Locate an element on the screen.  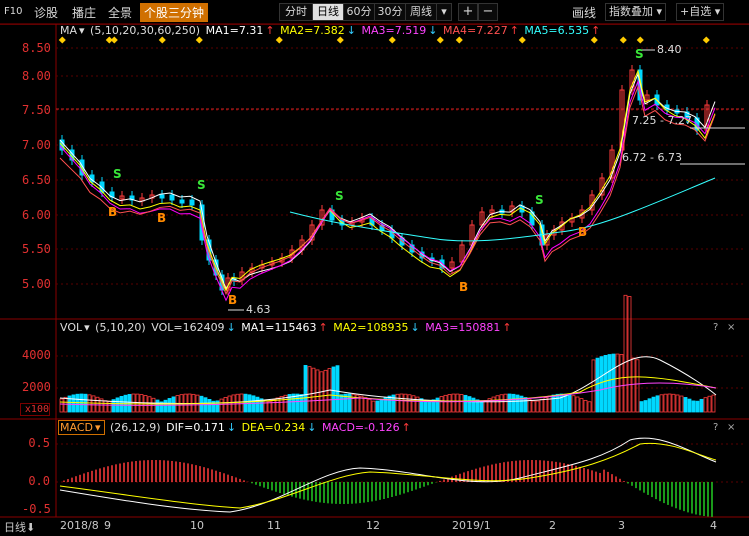
macd-value: MACD=-0.126 is located at coordinates (360, 427).